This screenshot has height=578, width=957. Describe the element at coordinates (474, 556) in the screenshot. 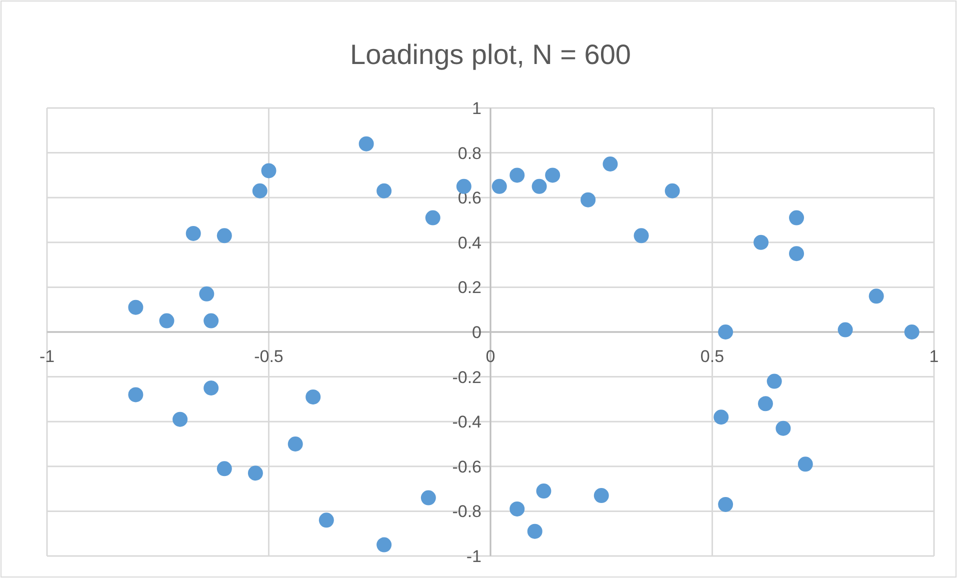

I see `y-tick-label: -1` at that location.